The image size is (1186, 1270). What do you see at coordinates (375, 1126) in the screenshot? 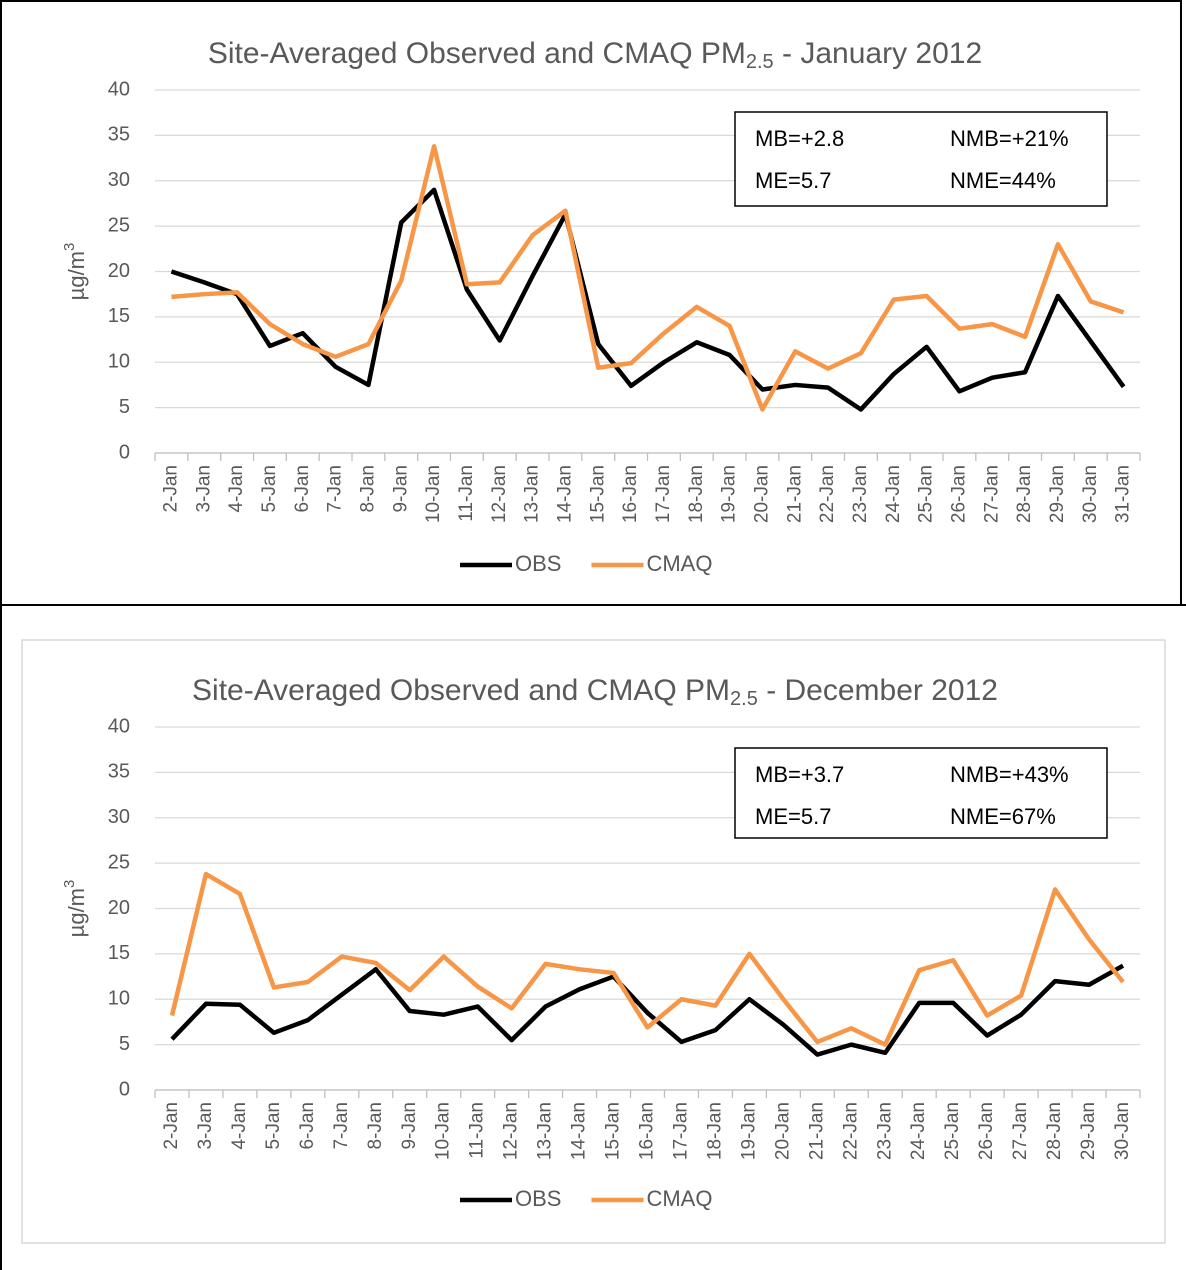
I see `x-tick-label: 8-Jan` at bounding box center [375, 1126].